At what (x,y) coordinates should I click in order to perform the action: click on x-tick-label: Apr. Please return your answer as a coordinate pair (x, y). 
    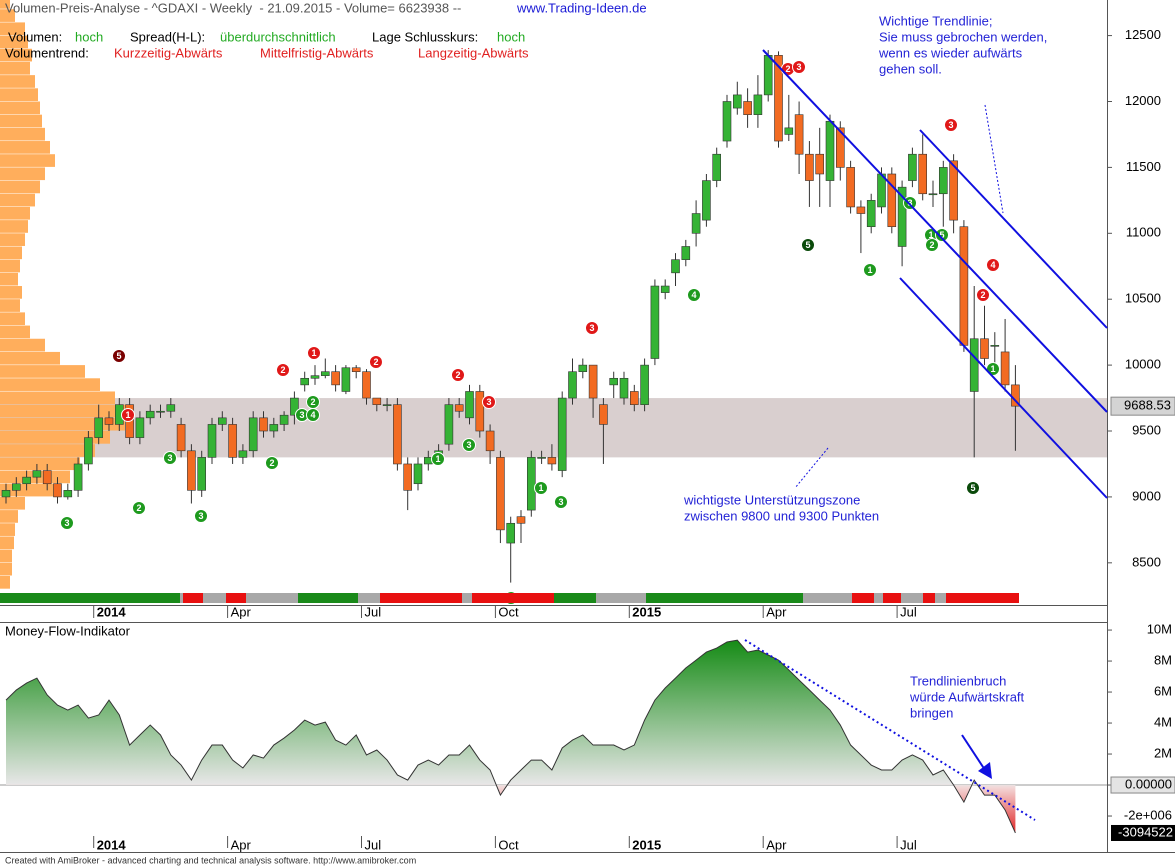
    Looking at the image, I should click on (241, 844).